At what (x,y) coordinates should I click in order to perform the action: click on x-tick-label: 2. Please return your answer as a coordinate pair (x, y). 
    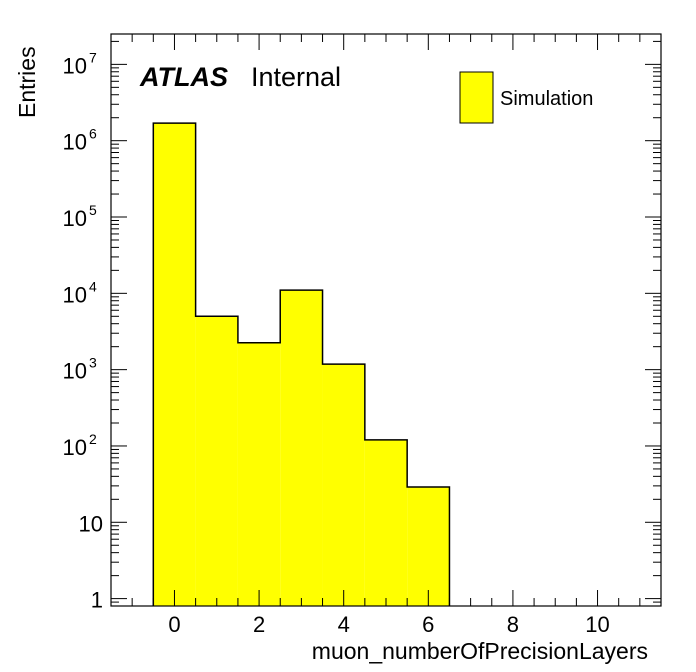
    Looking at the image, I should click on (259, 624).